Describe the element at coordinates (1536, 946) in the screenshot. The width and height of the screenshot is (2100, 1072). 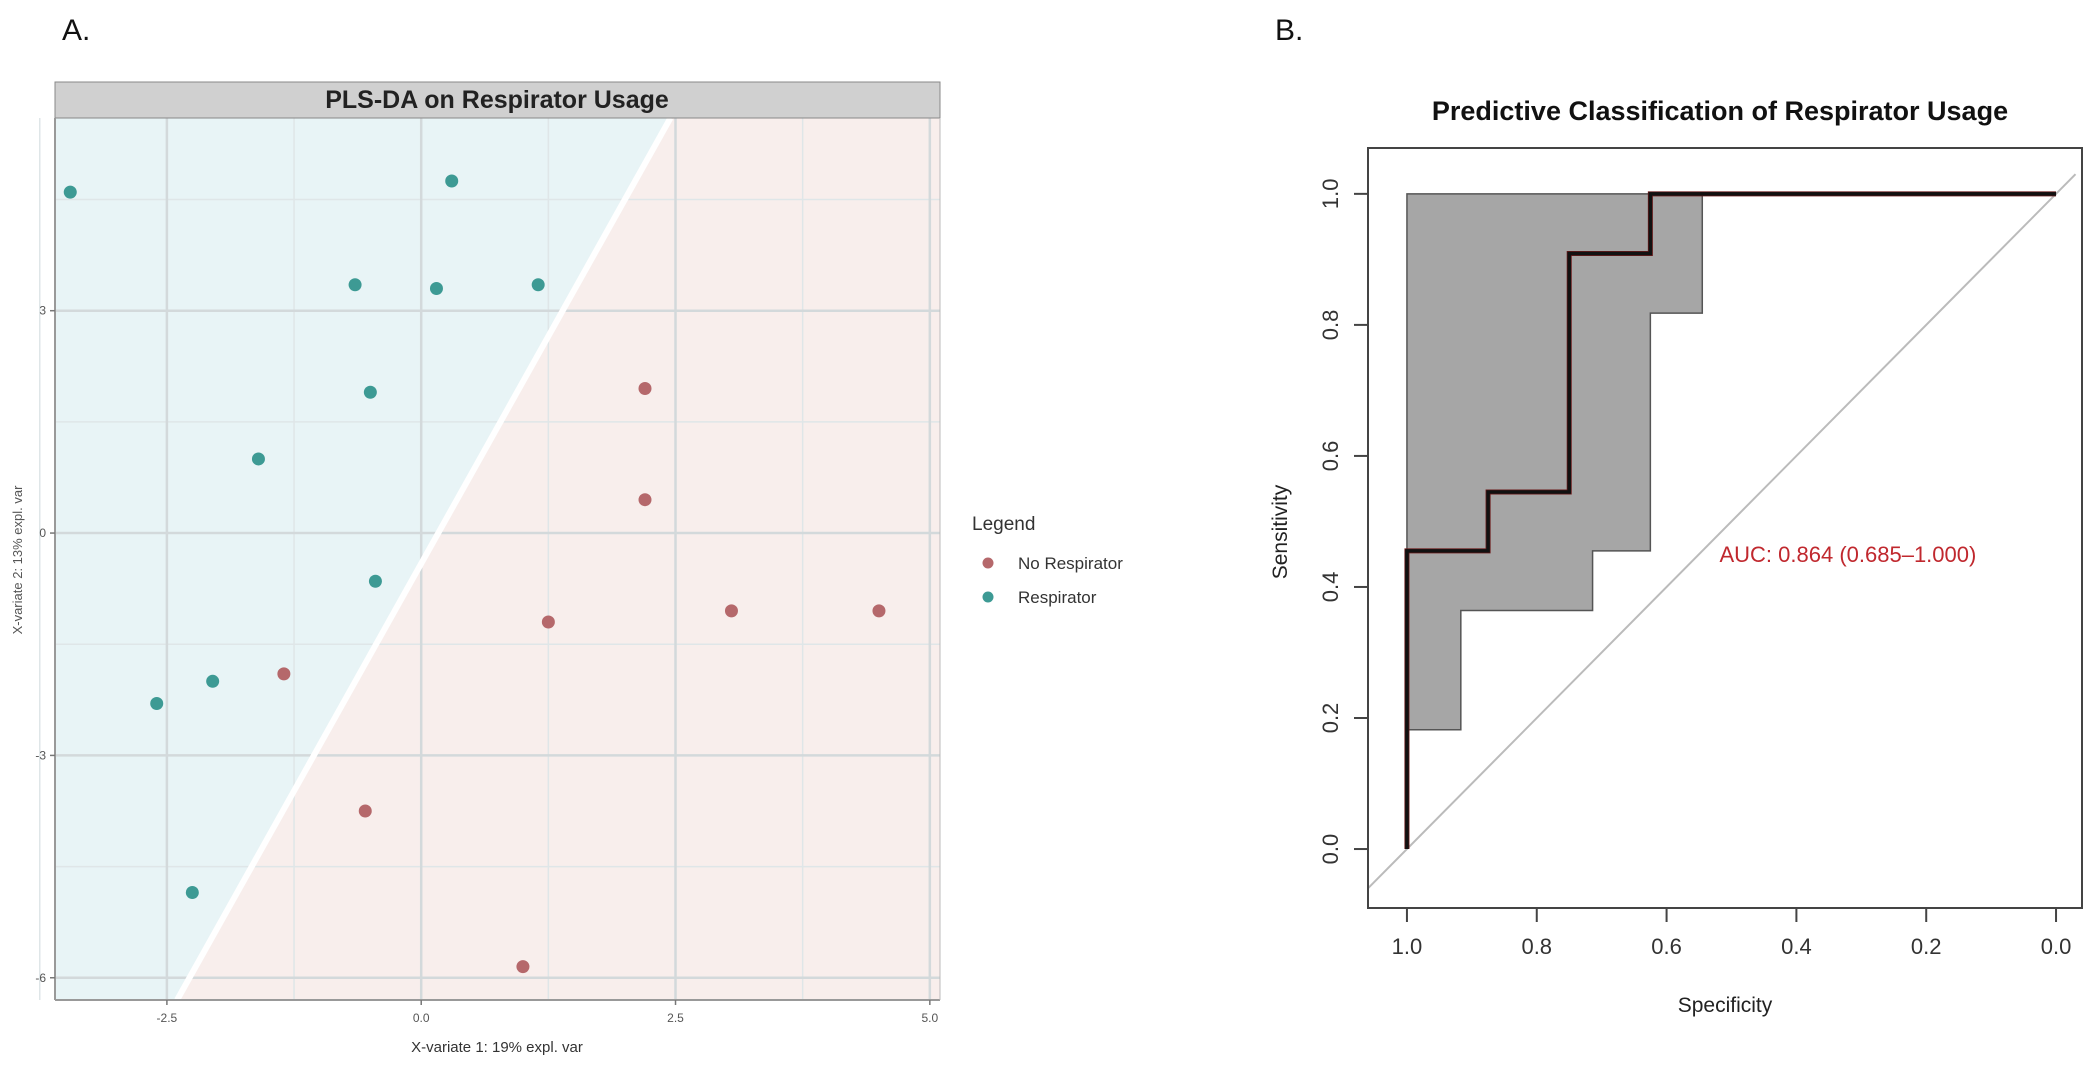
I see `x-tick-label: 0.8` at that location.